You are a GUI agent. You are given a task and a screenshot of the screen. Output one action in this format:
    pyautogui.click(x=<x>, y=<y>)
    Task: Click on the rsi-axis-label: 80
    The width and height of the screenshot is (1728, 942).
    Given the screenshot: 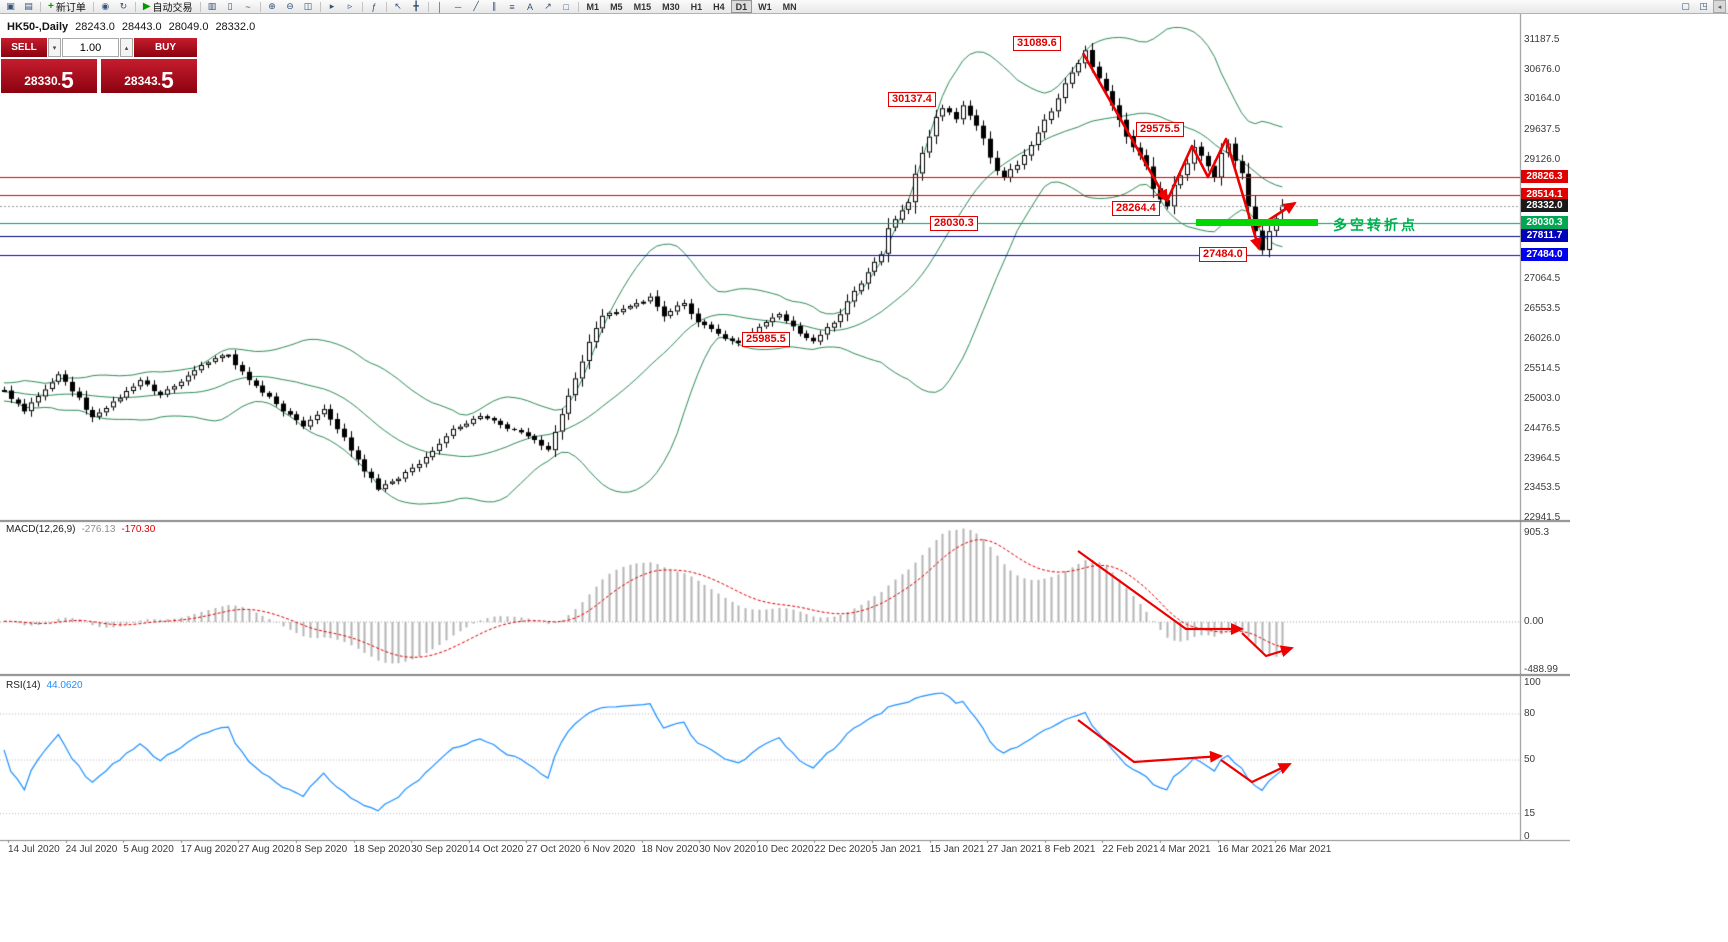 What is the action you would take?
    pyautogui.click(x=1530, y=713)
    